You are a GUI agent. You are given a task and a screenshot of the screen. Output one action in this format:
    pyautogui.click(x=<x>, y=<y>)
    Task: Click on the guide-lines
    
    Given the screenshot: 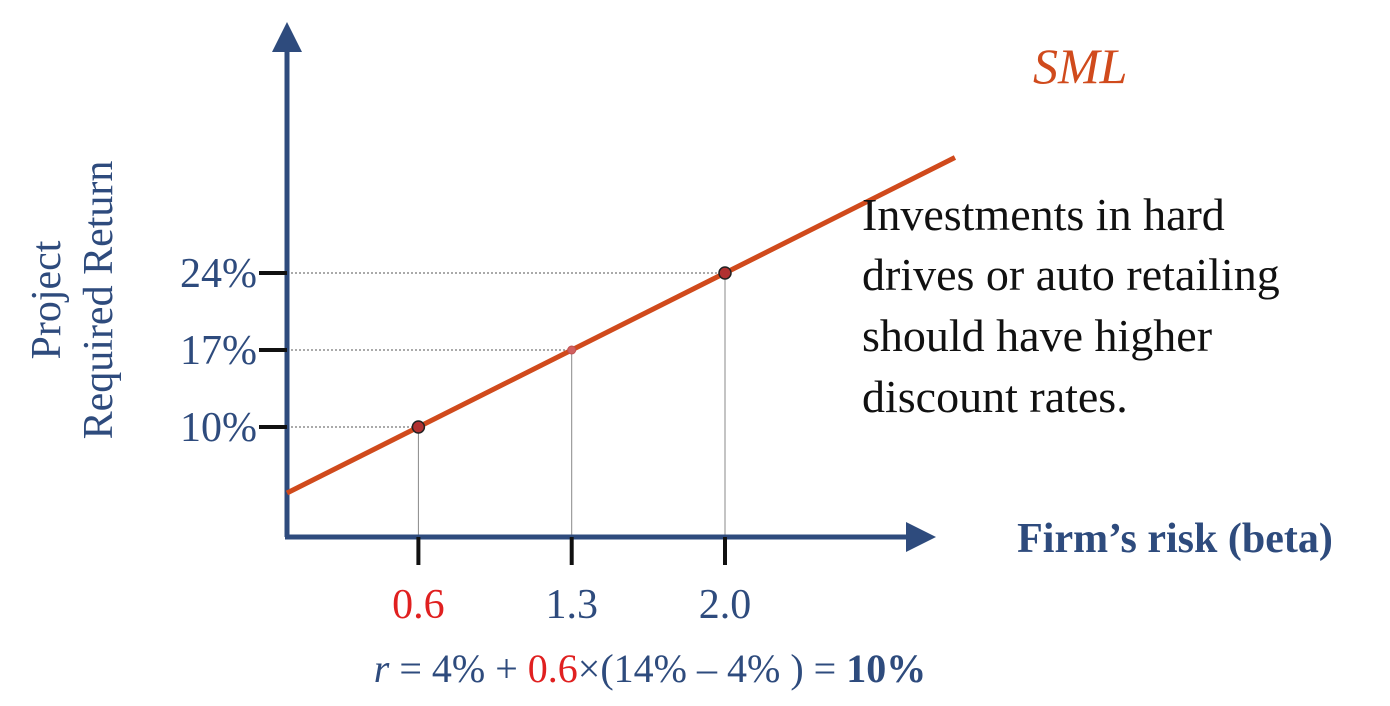 What is the action you would take?
    pyautogui.click(x=506, y=404)
    